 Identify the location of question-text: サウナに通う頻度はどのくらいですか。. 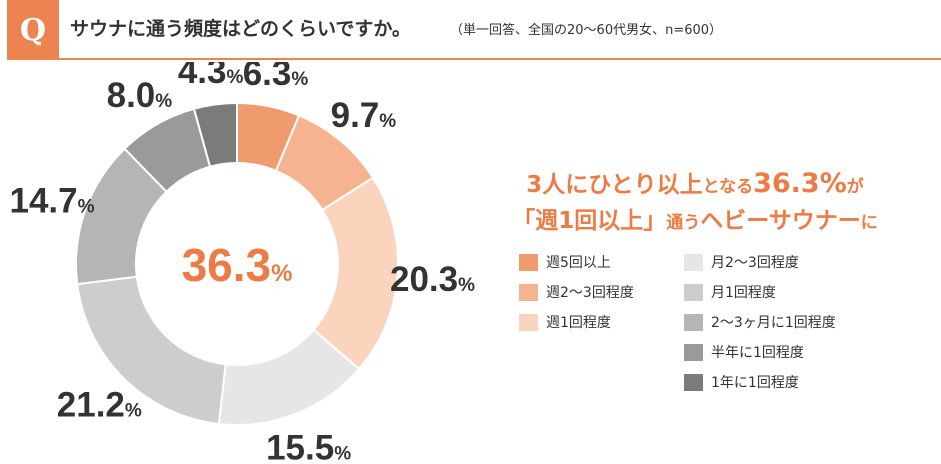
(241, 29).